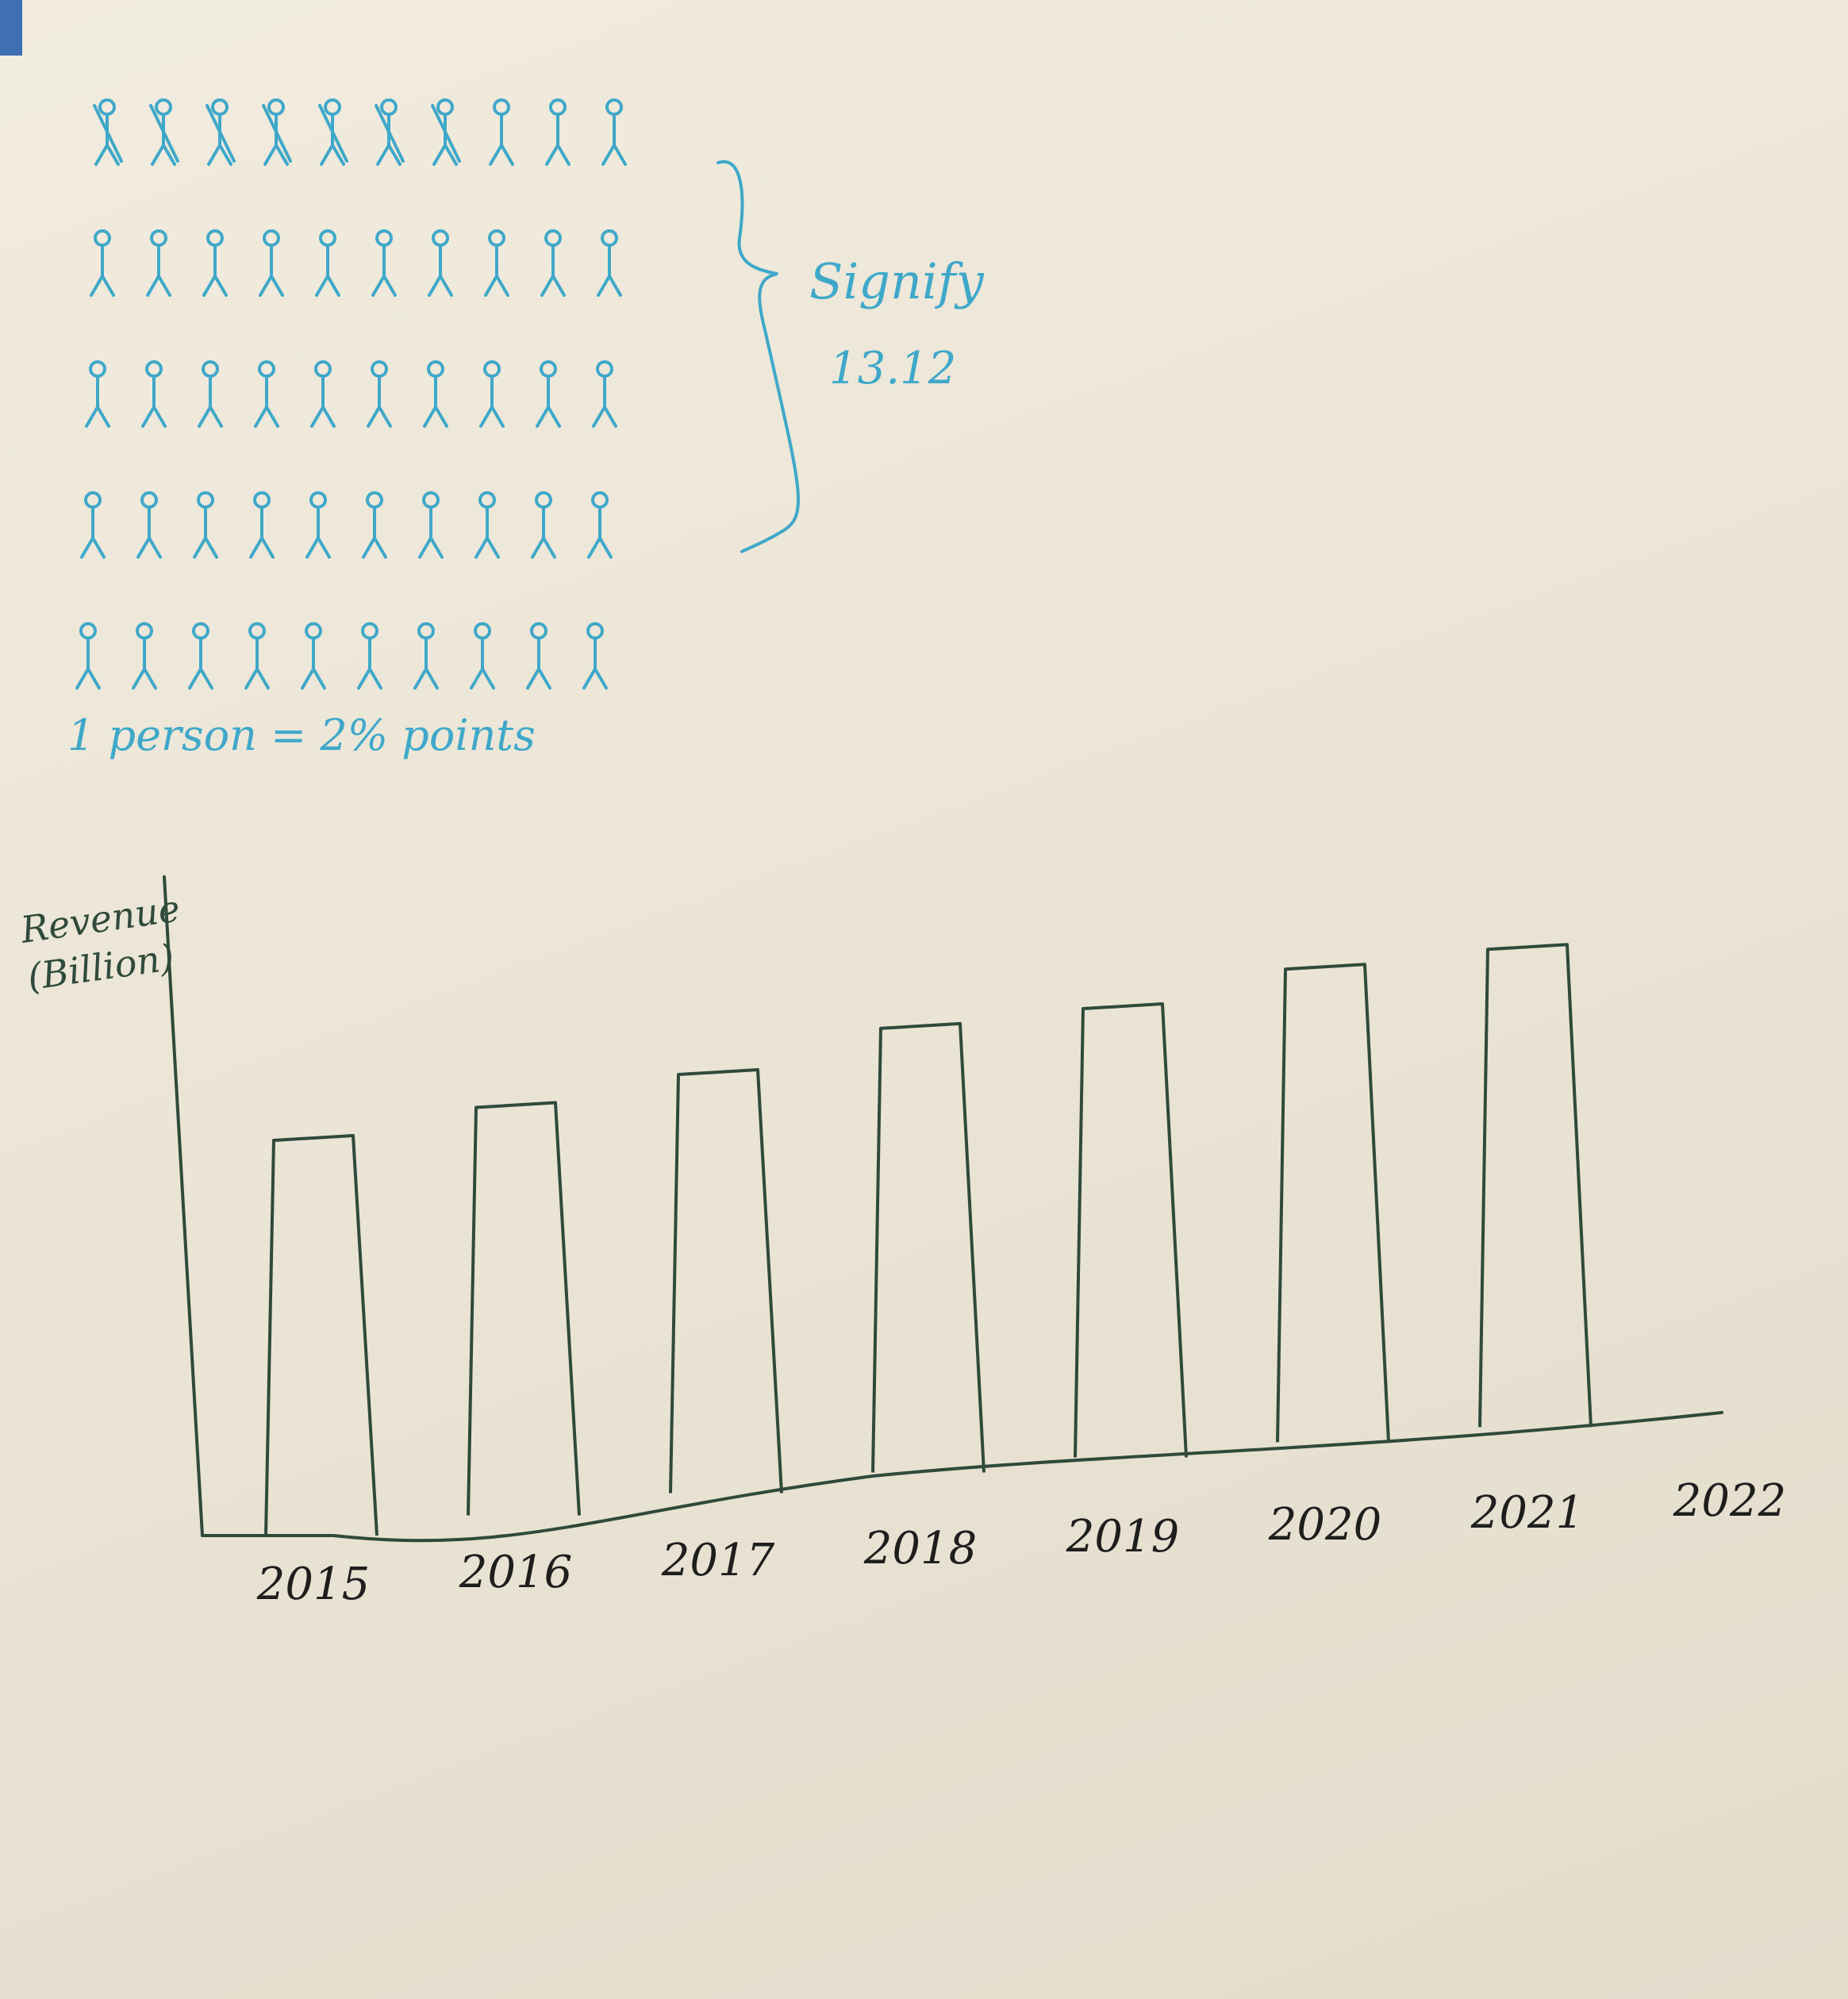 The height and width of the screenshot is (1999, 1848). Describe the element at coordinates (301, 735) in the screenshot. I see `pictogram-legend: 1 person = 2% points` at that location.